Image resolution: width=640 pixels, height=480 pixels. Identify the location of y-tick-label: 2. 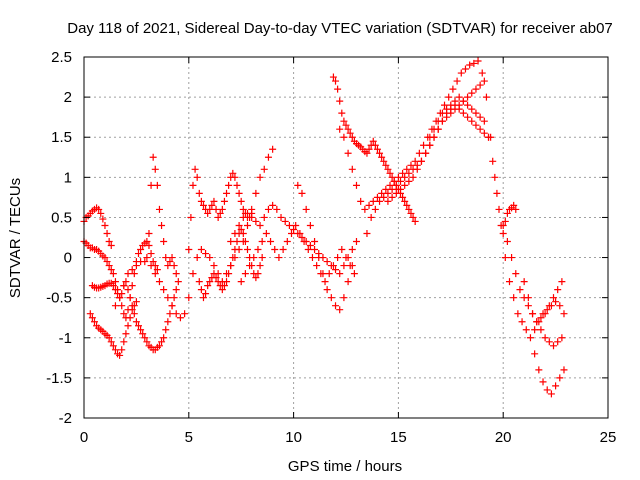
(68, 97).